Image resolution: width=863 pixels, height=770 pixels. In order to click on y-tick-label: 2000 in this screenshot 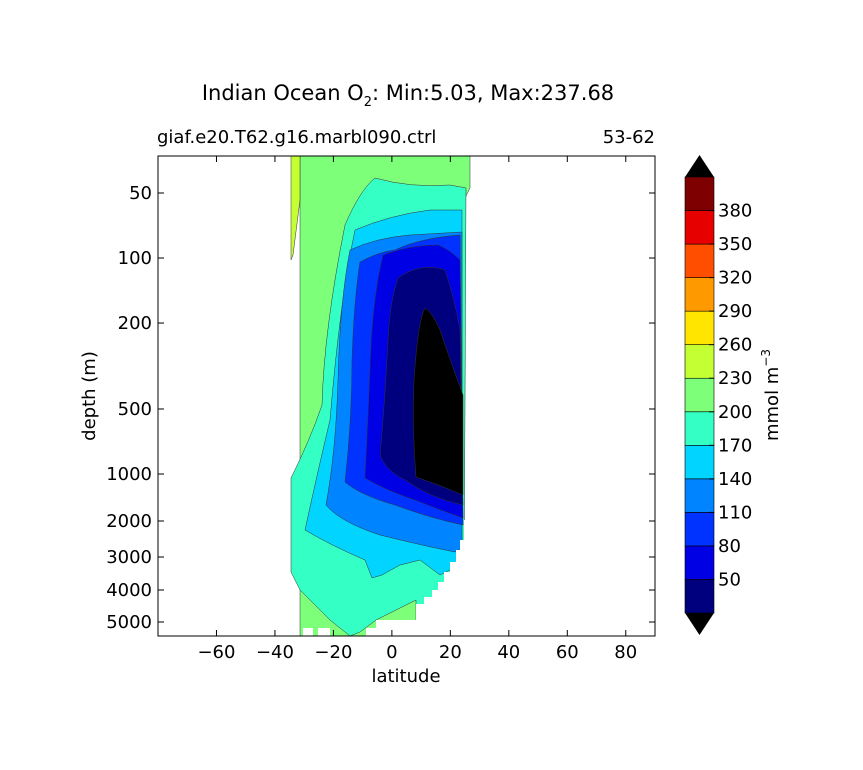, I will do `click(129, 521)`.